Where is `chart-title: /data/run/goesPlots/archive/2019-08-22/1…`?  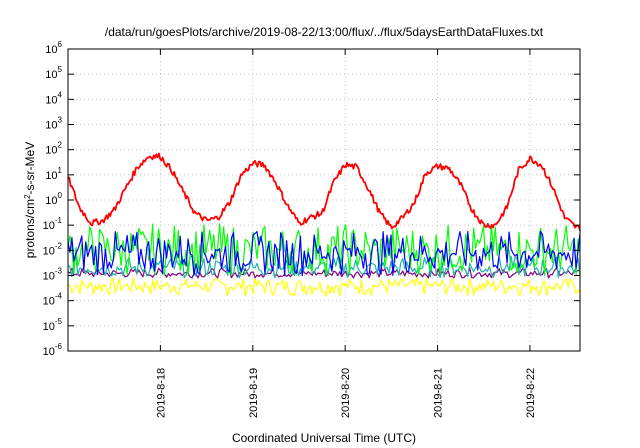
chart-title: /data/run/goesPlots/archive/2019-08-22/1… is located at coordinates (324, 32).